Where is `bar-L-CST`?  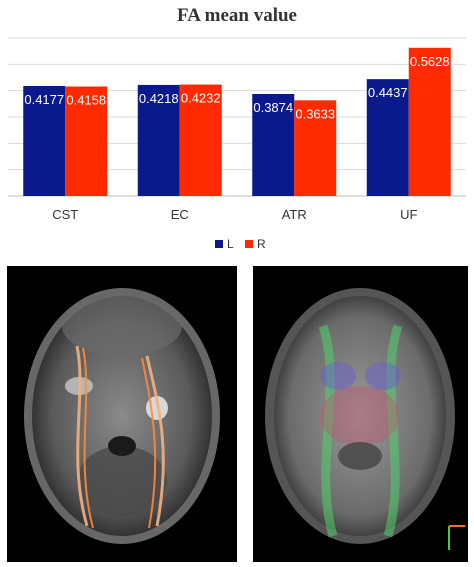
bar-L-CST is located at coordinates (44, 141).